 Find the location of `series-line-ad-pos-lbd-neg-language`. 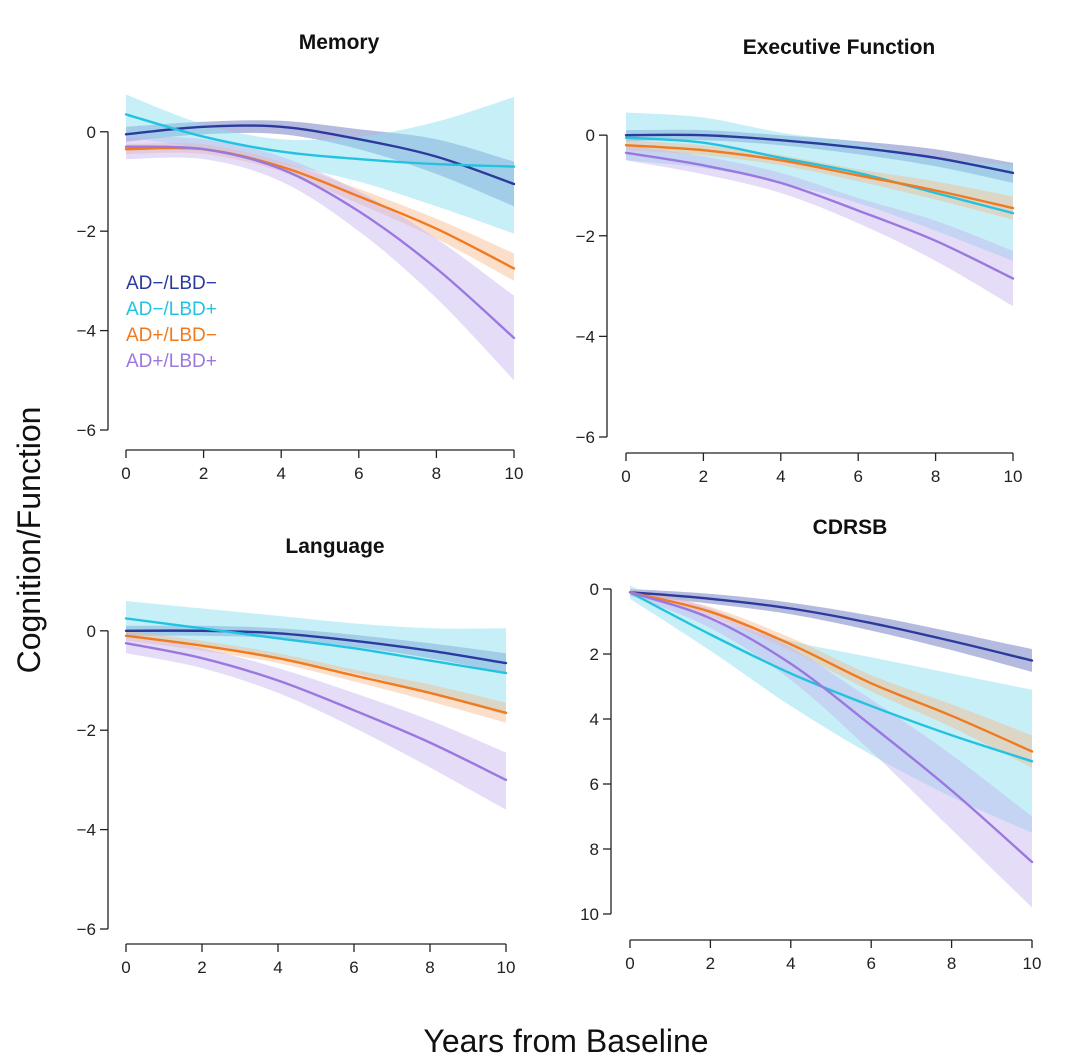

series-line-ad-pos-lbd-neg-language is located at coordinates (316, 674).